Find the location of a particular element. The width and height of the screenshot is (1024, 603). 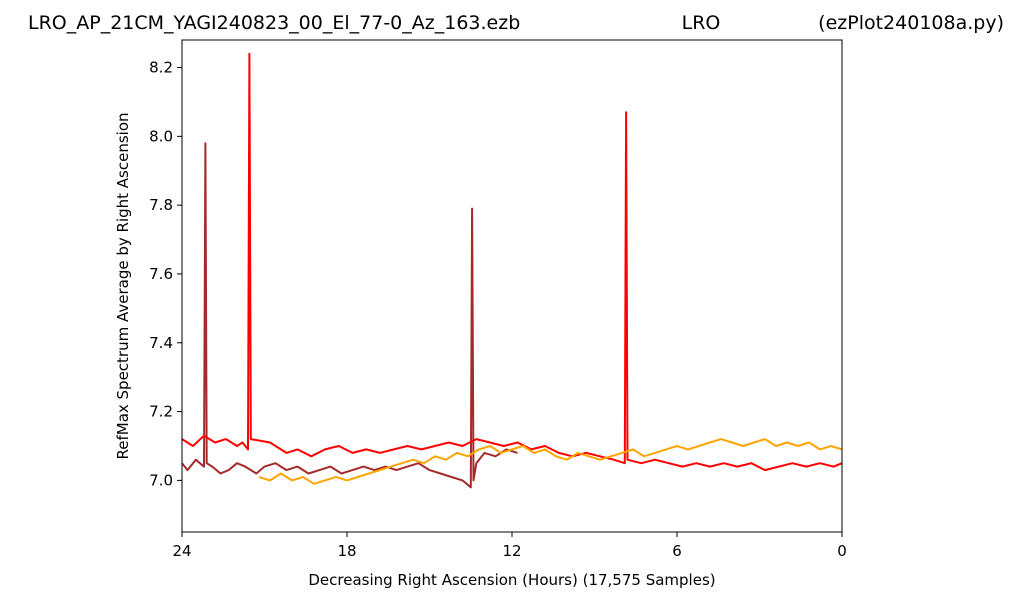

y-tick-label: 8.0 is located at coordinates (161, 136).